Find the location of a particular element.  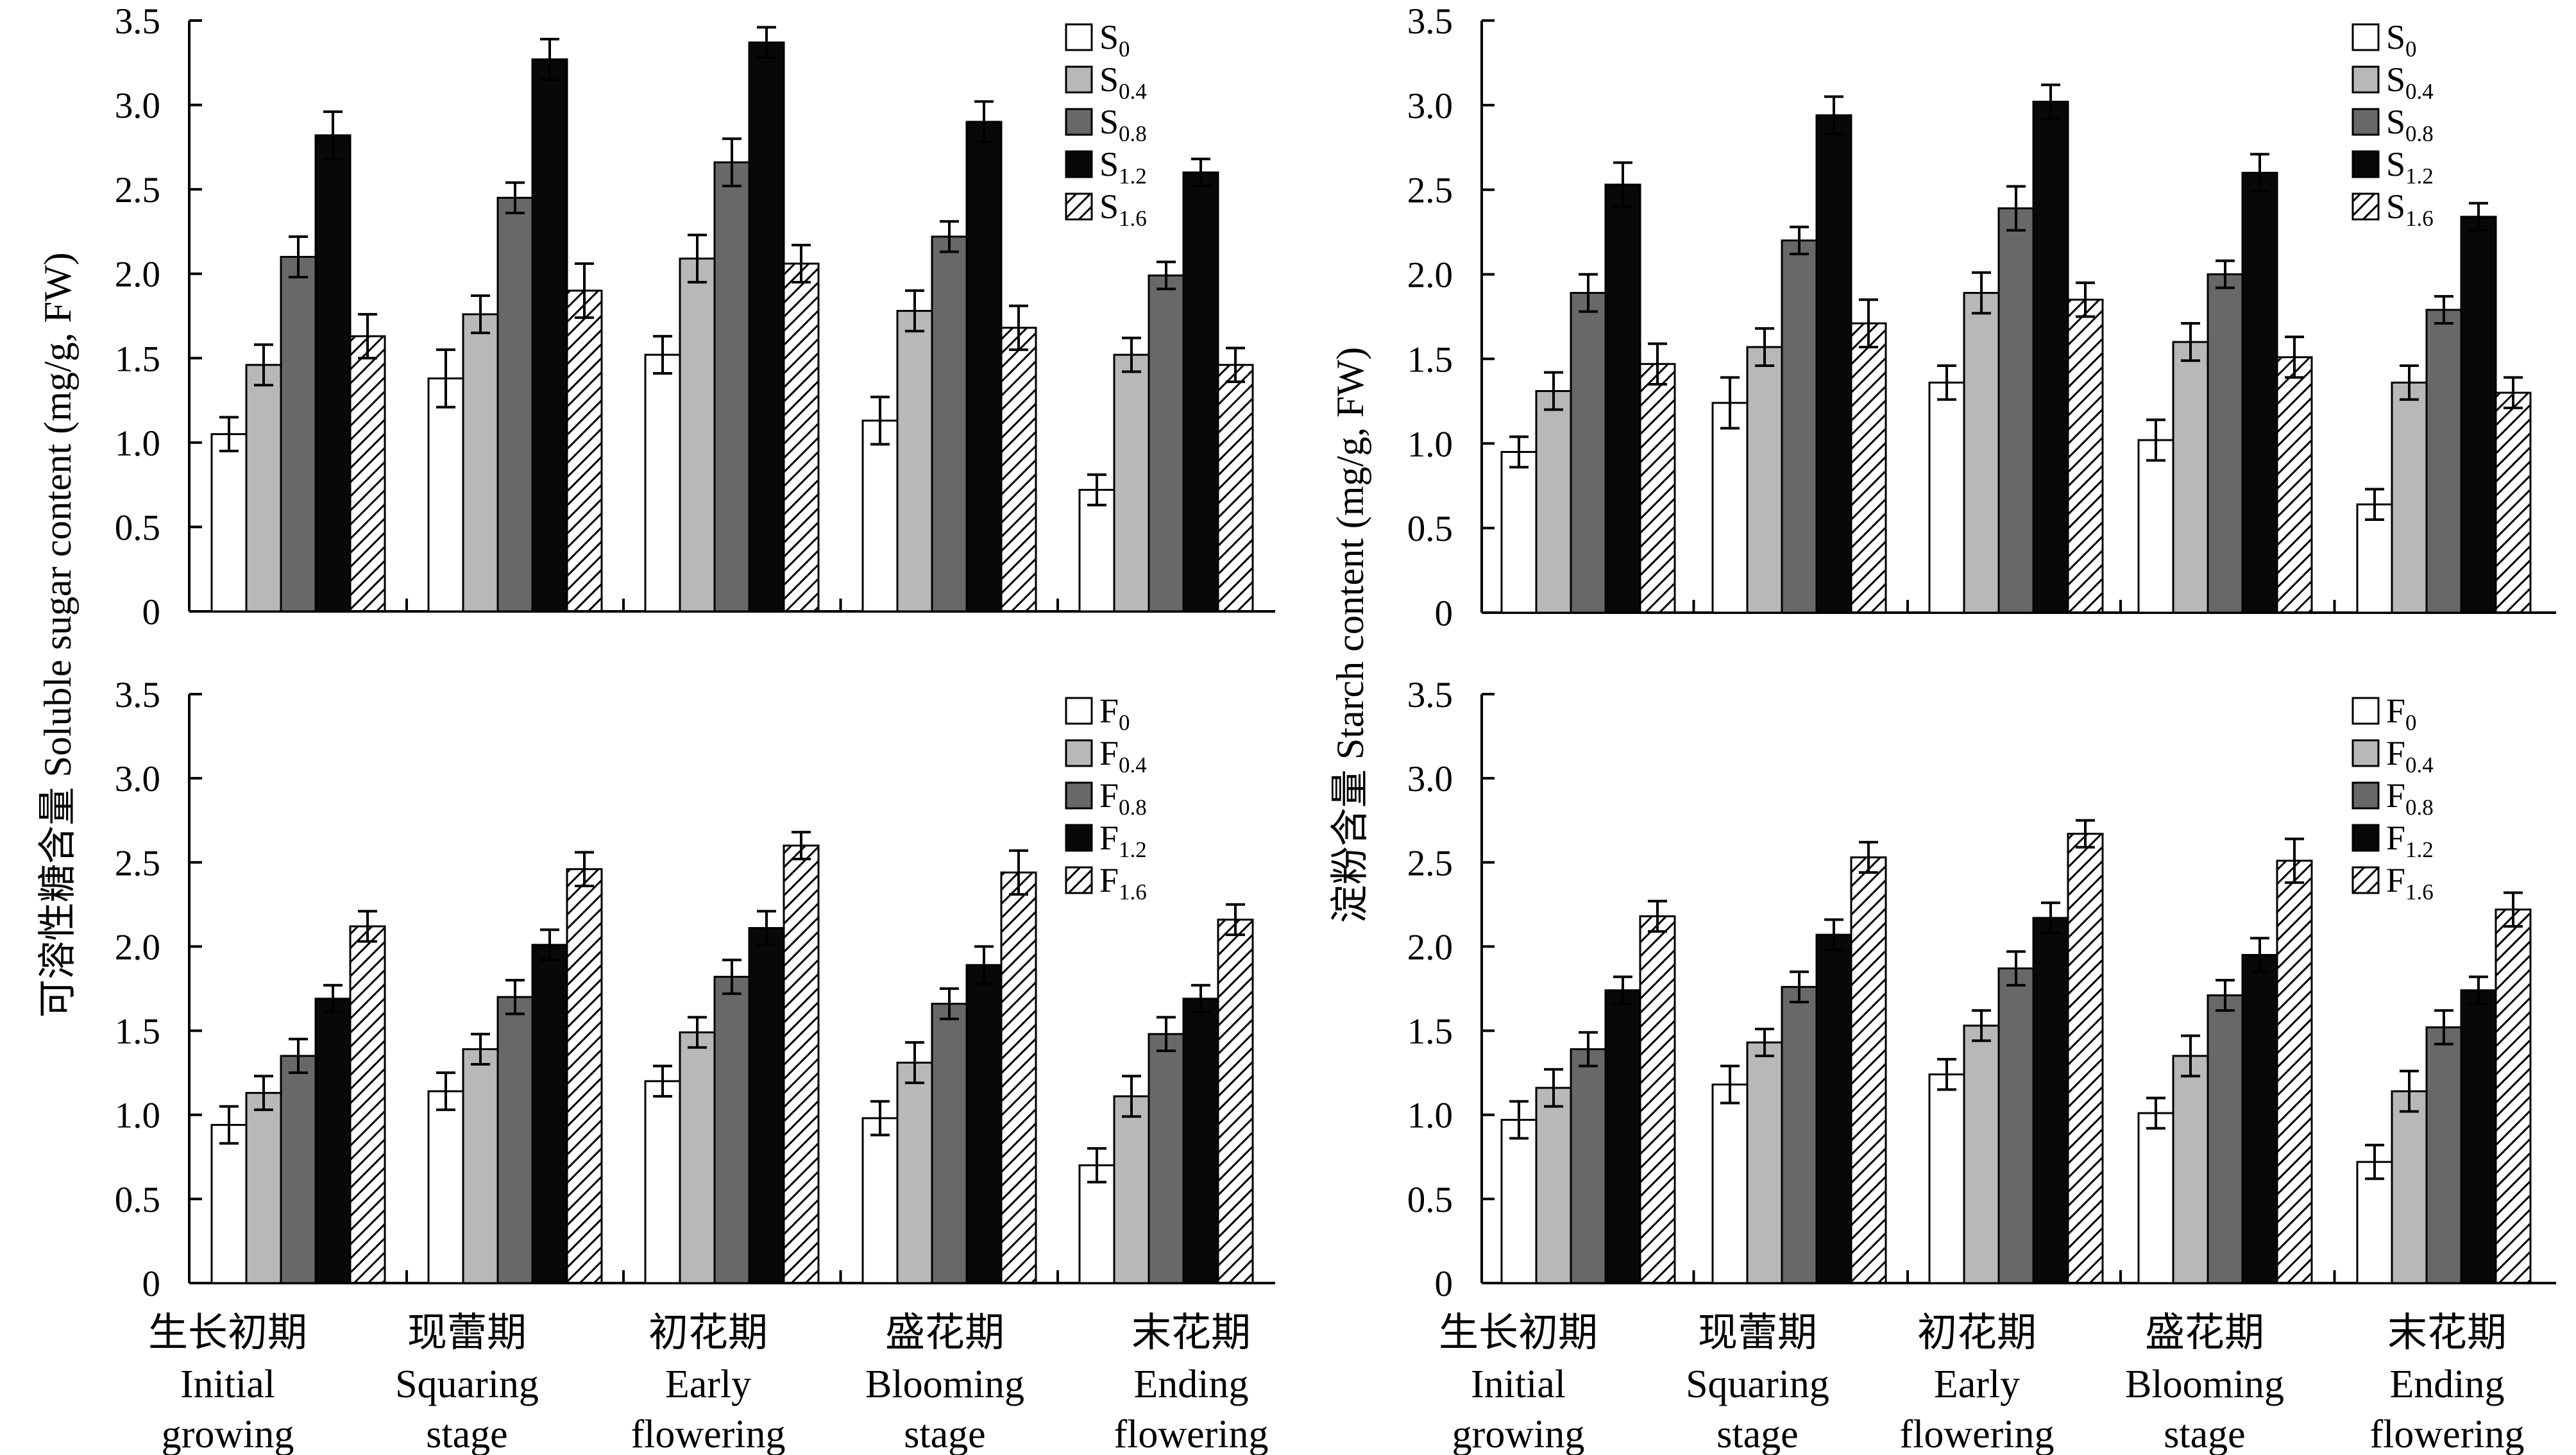

y-tick-label: 2.0 is located at coordinates (1430, 947).